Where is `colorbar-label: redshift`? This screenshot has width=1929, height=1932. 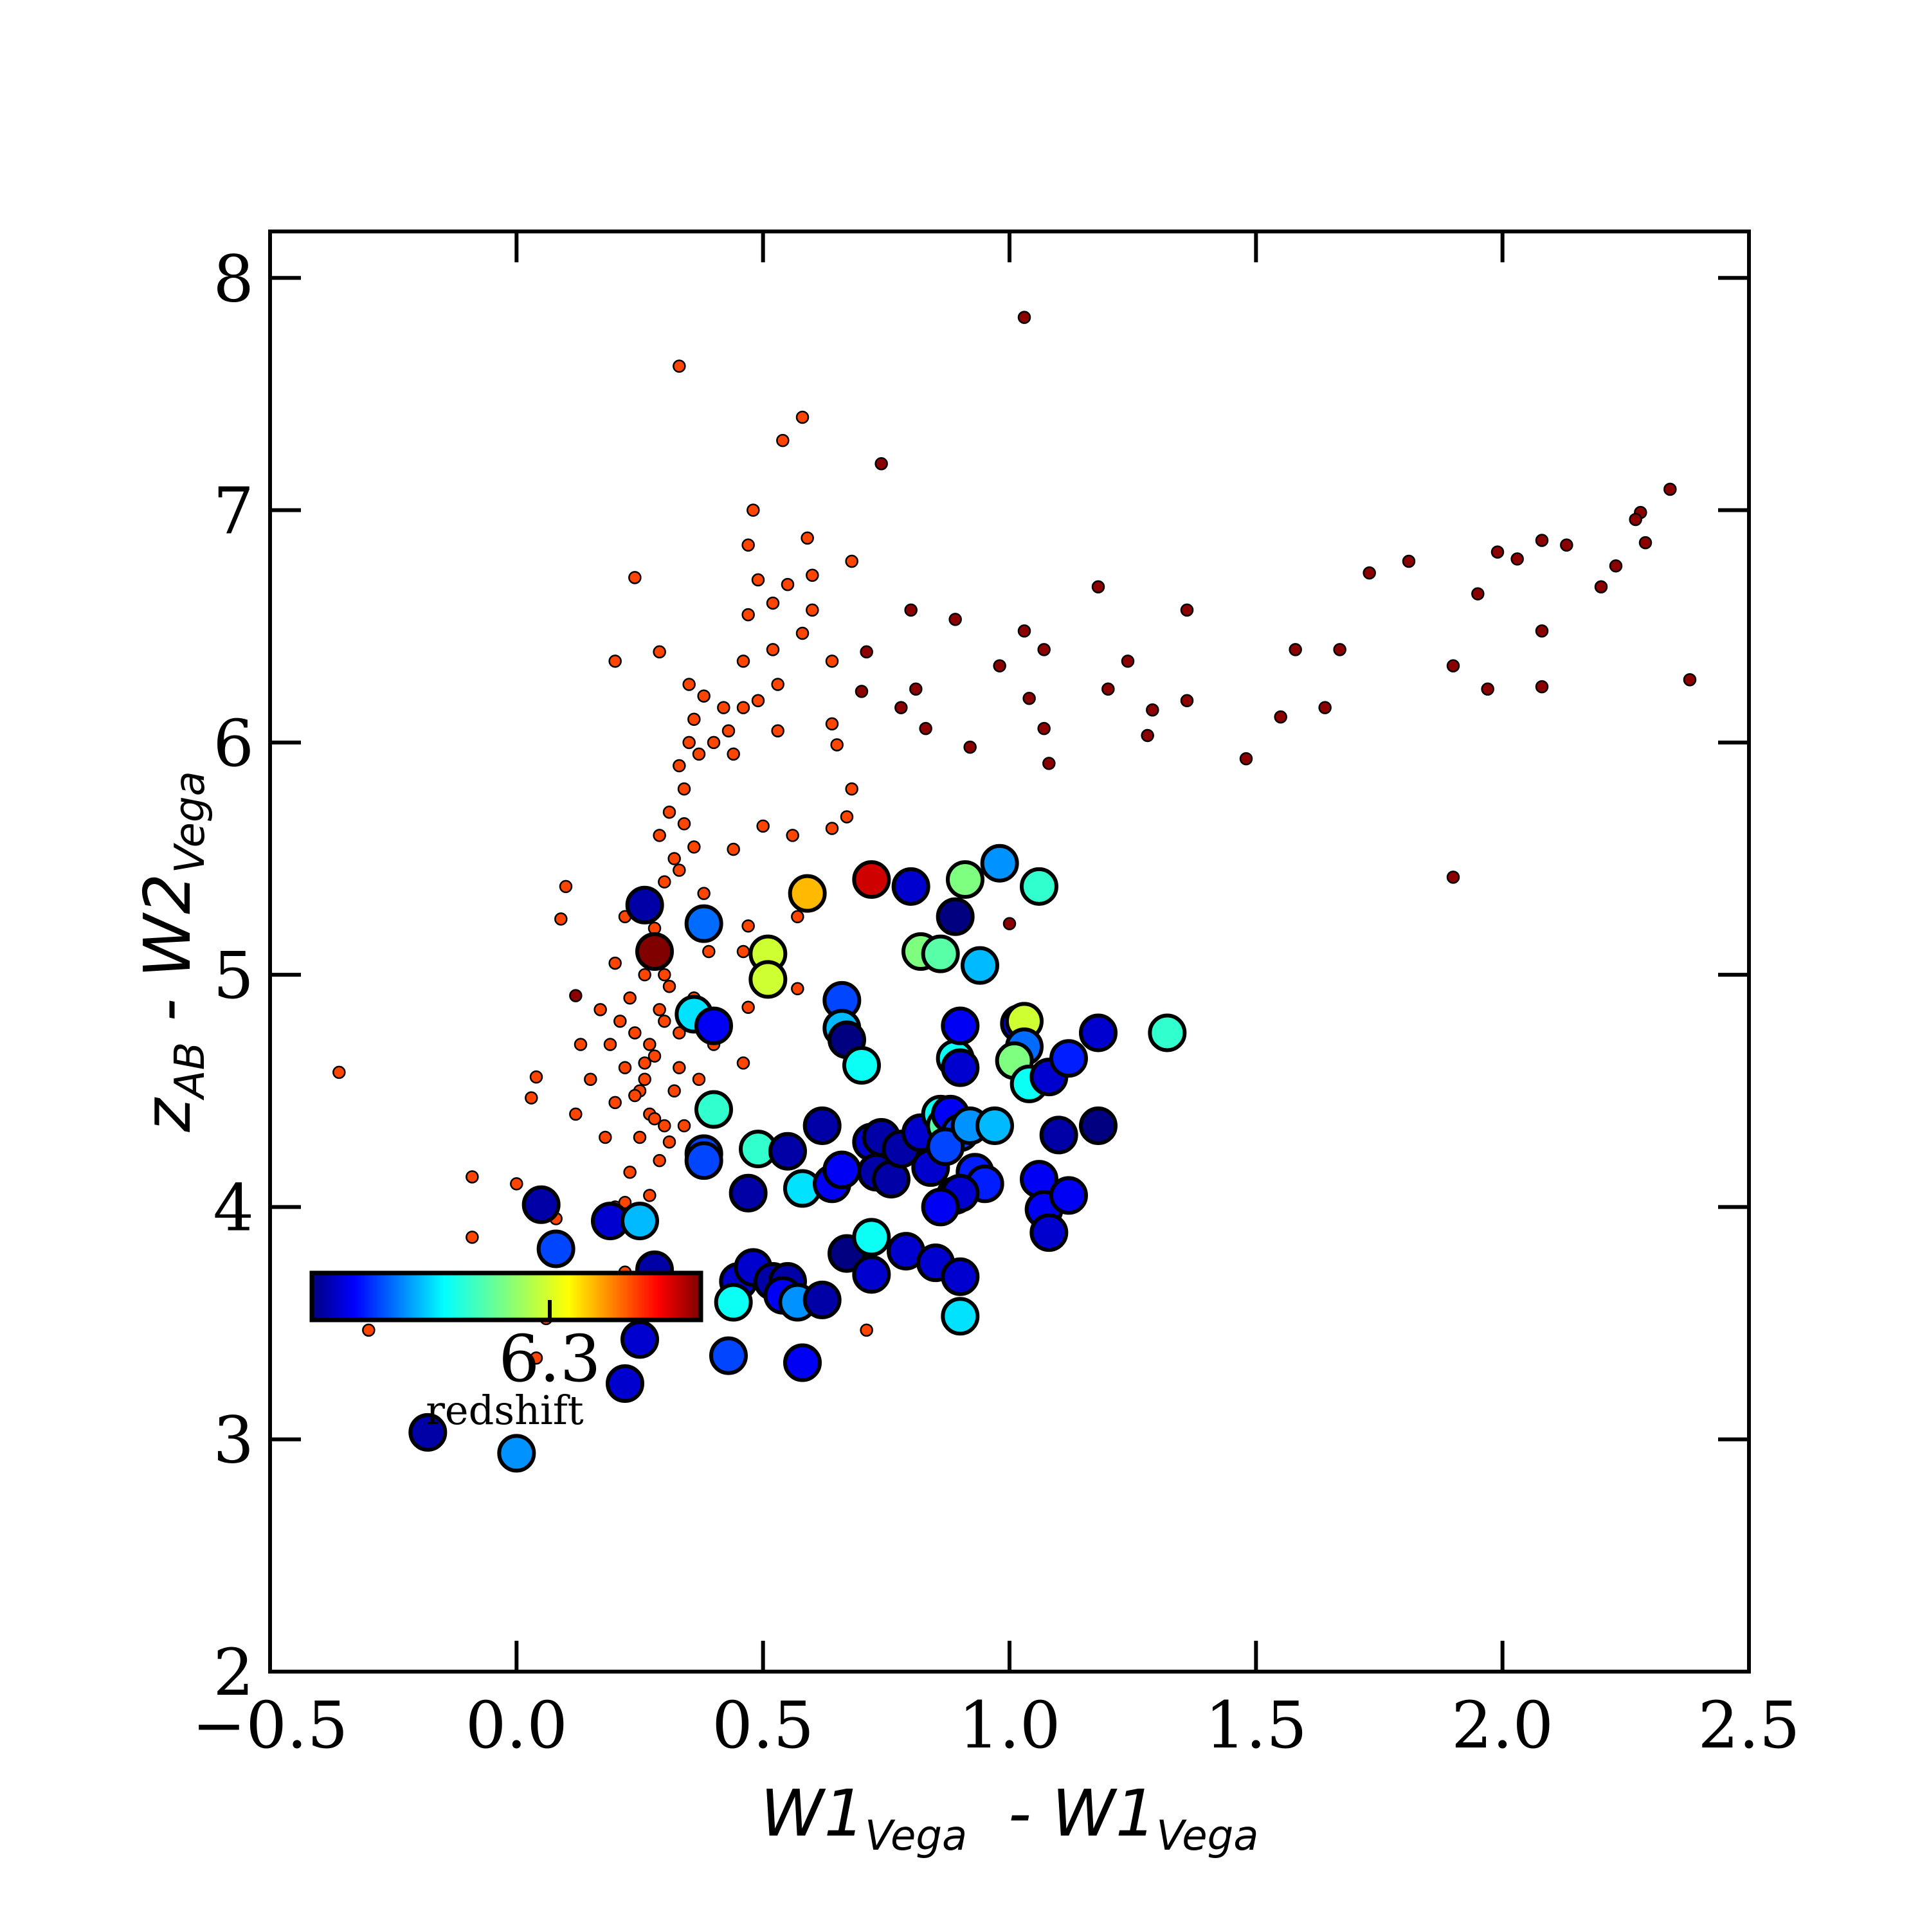 colorbar-label: redshift is located at coordinates (505, 1411).